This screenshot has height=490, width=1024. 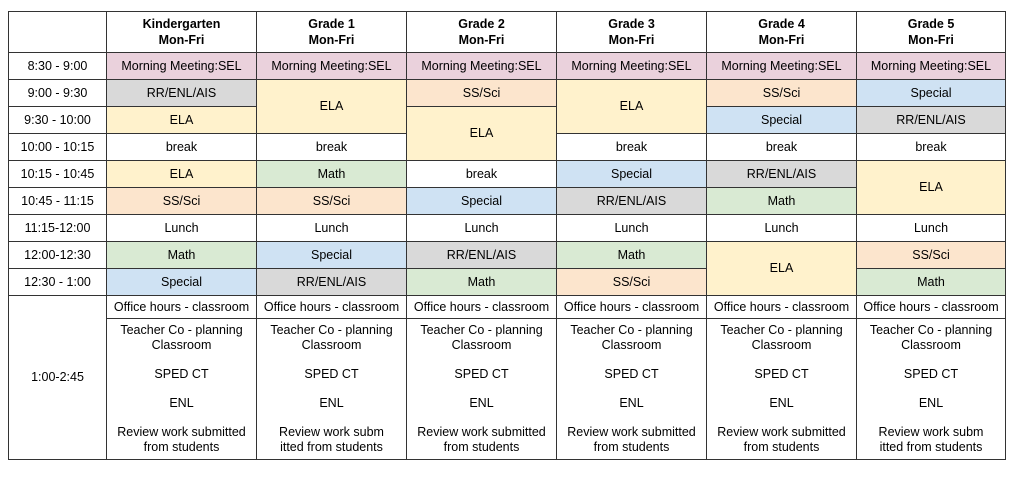 What do you see at coordinates (481, 228) in the screenshot?
I see `g2-lunch: Lunch` at bounding box center [481, 228].